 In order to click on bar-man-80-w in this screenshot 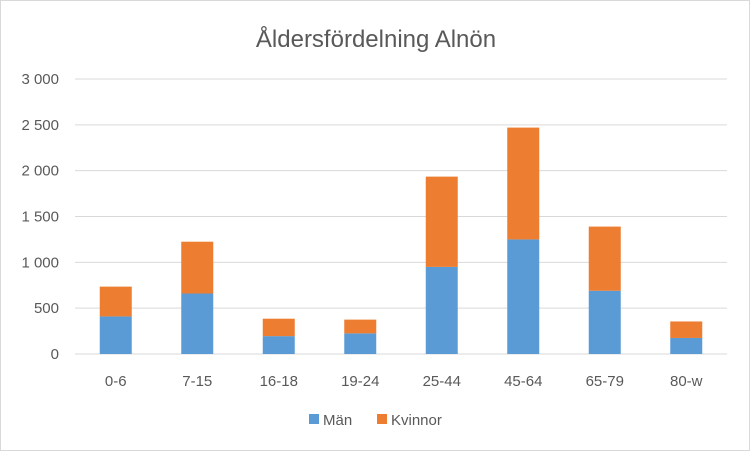, I will do `click(686, 345)`.